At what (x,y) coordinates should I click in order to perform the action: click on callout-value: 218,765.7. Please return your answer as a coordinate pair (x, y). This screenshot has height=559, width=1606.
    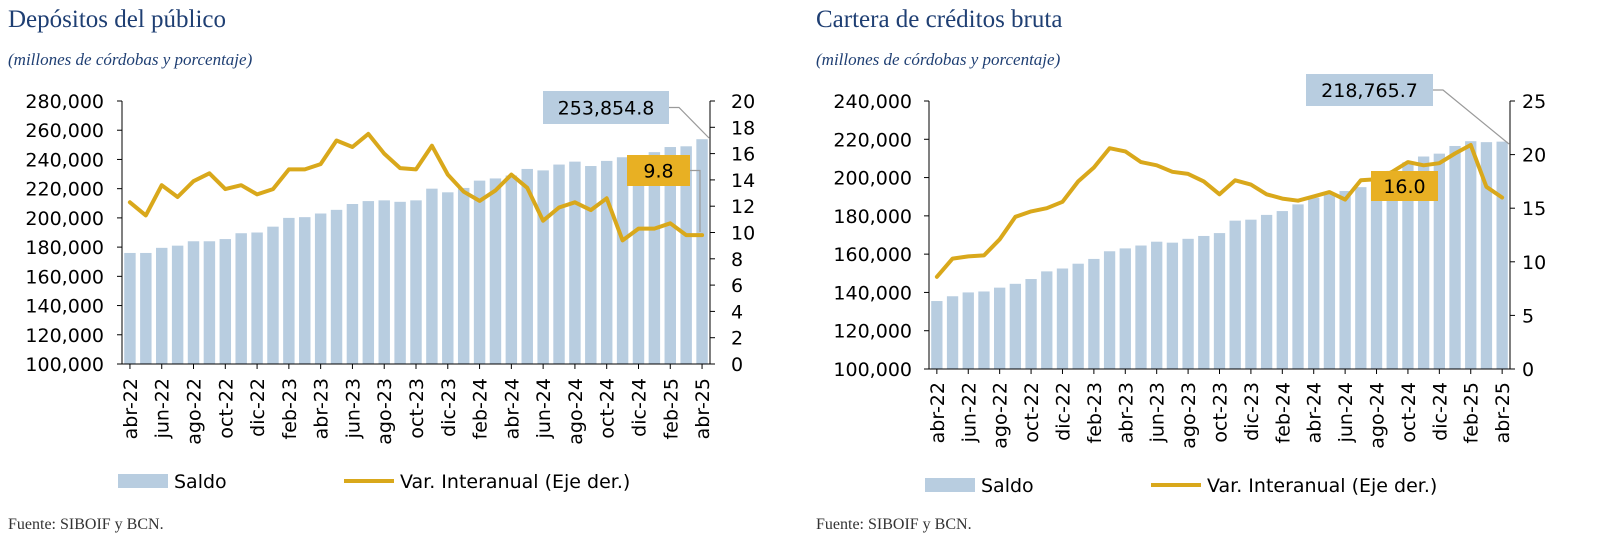
    Looking at the image, I should click on (1369, 91).